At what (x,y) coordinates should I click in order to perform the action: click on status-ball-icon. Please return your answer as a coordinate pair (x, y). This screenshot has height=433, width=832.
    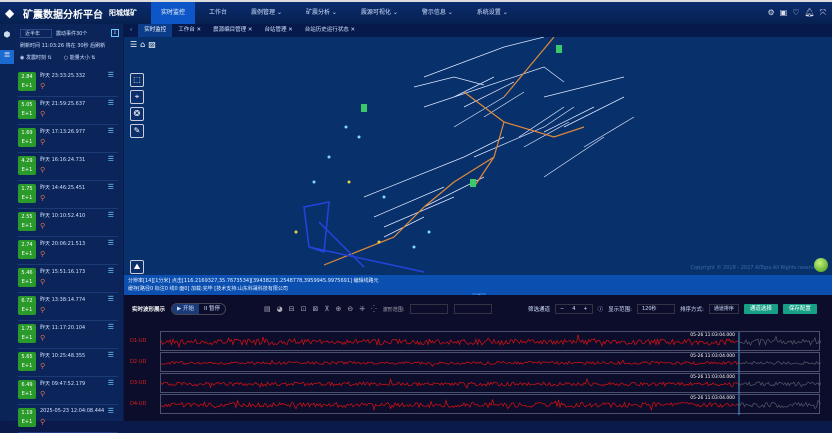
    Looking at the image, I should click on (821, 265).